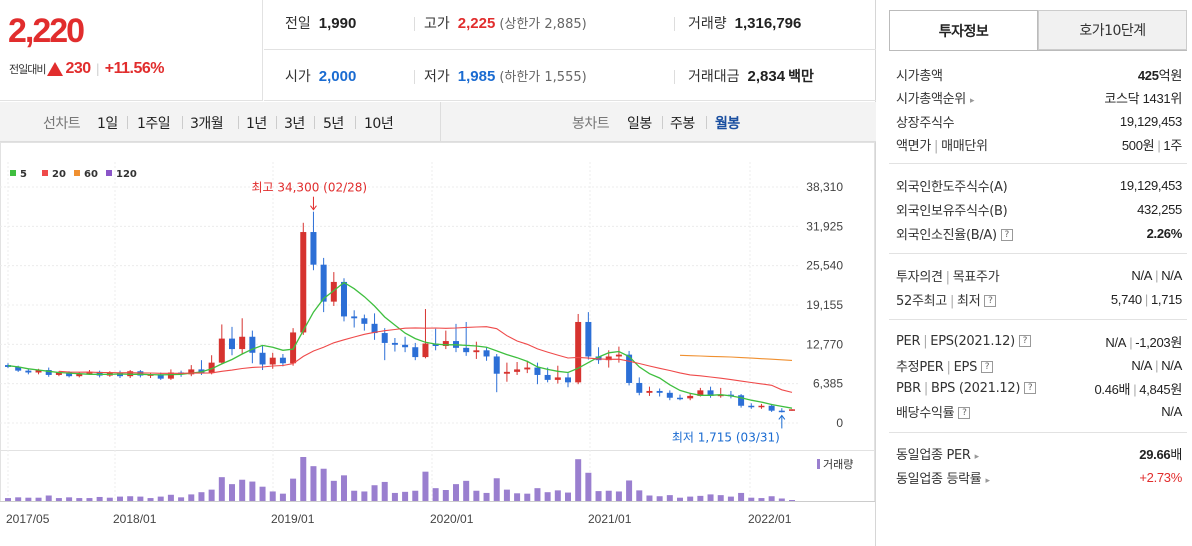 The height and width of the screenshot is (546, 1192). What do you see at coordinates (337, 76) in the screenshot?
I see `open-value: 2,000` at bounding box center [337, 76].